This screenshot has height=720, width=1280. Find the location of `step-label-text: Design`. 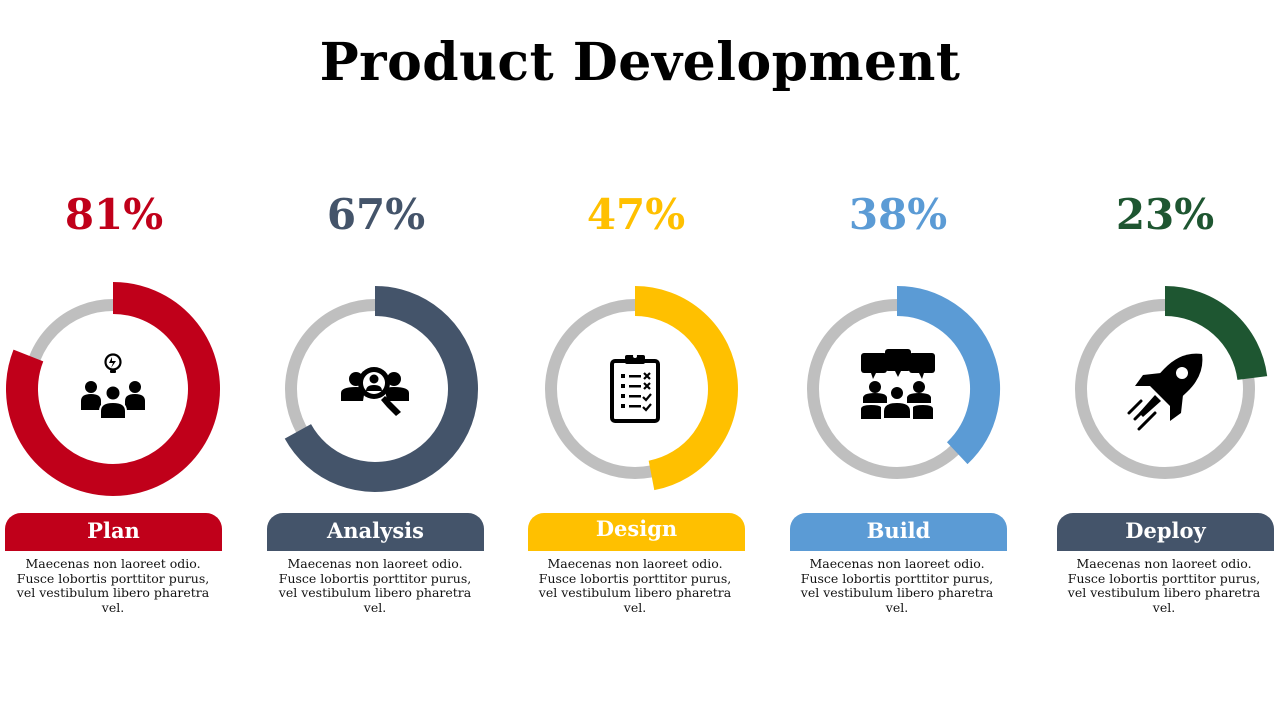

step-label-text: Design is located at coordinates (636, 528).